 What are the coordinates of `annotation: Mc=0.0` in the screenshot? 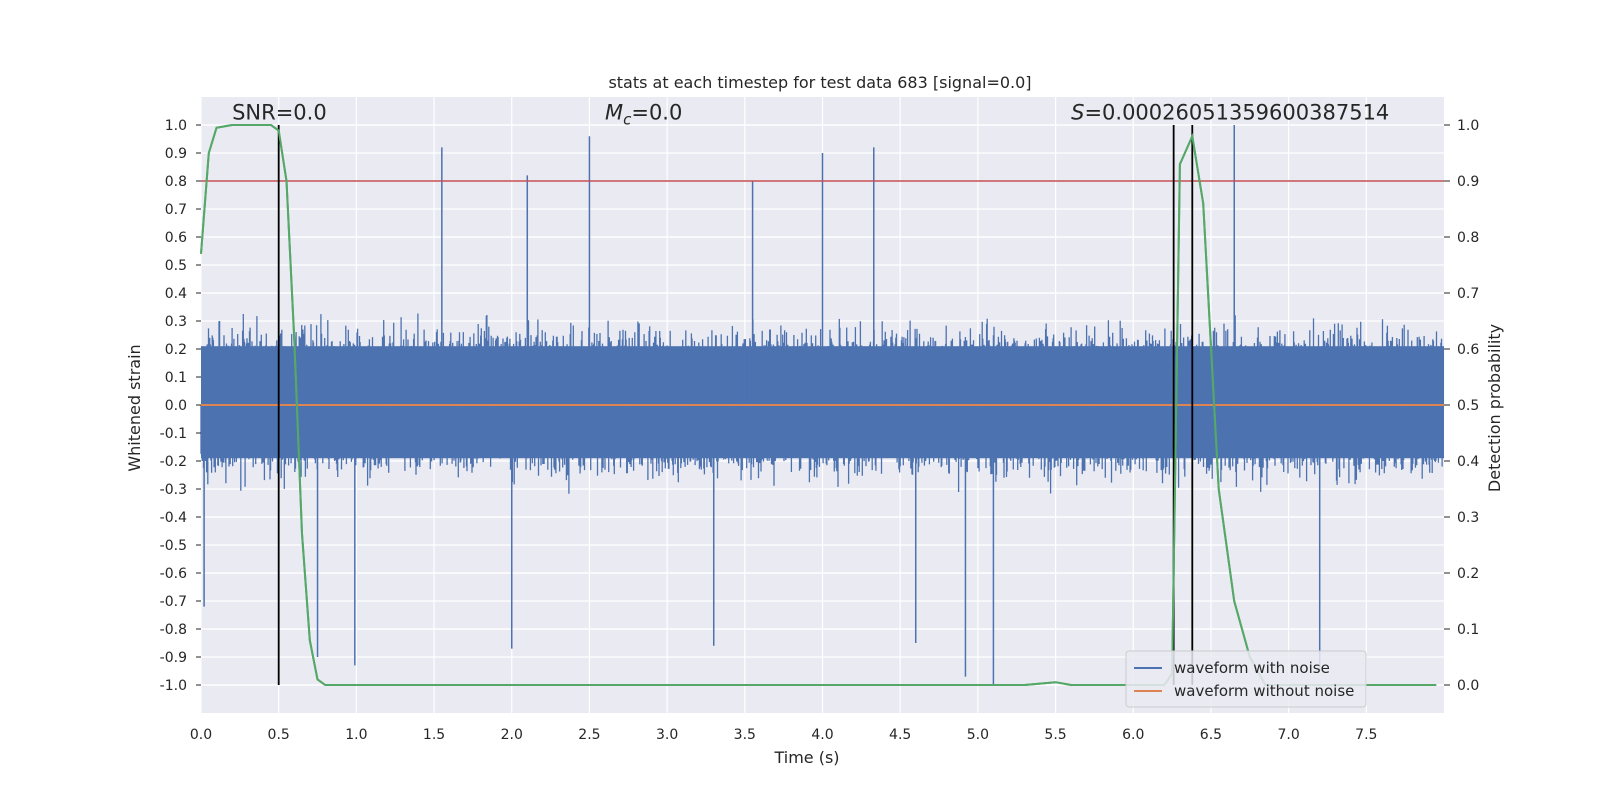 It's located at (643, 114).